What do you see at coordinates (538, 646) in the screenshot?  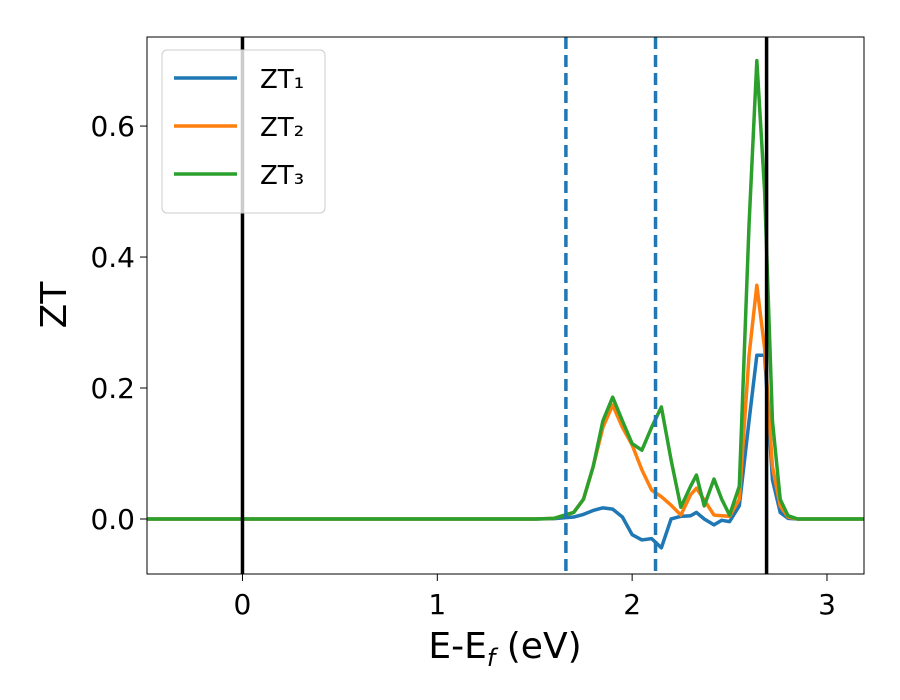 I see `x-label-part: (eV)` at bounding box center [538, 646].